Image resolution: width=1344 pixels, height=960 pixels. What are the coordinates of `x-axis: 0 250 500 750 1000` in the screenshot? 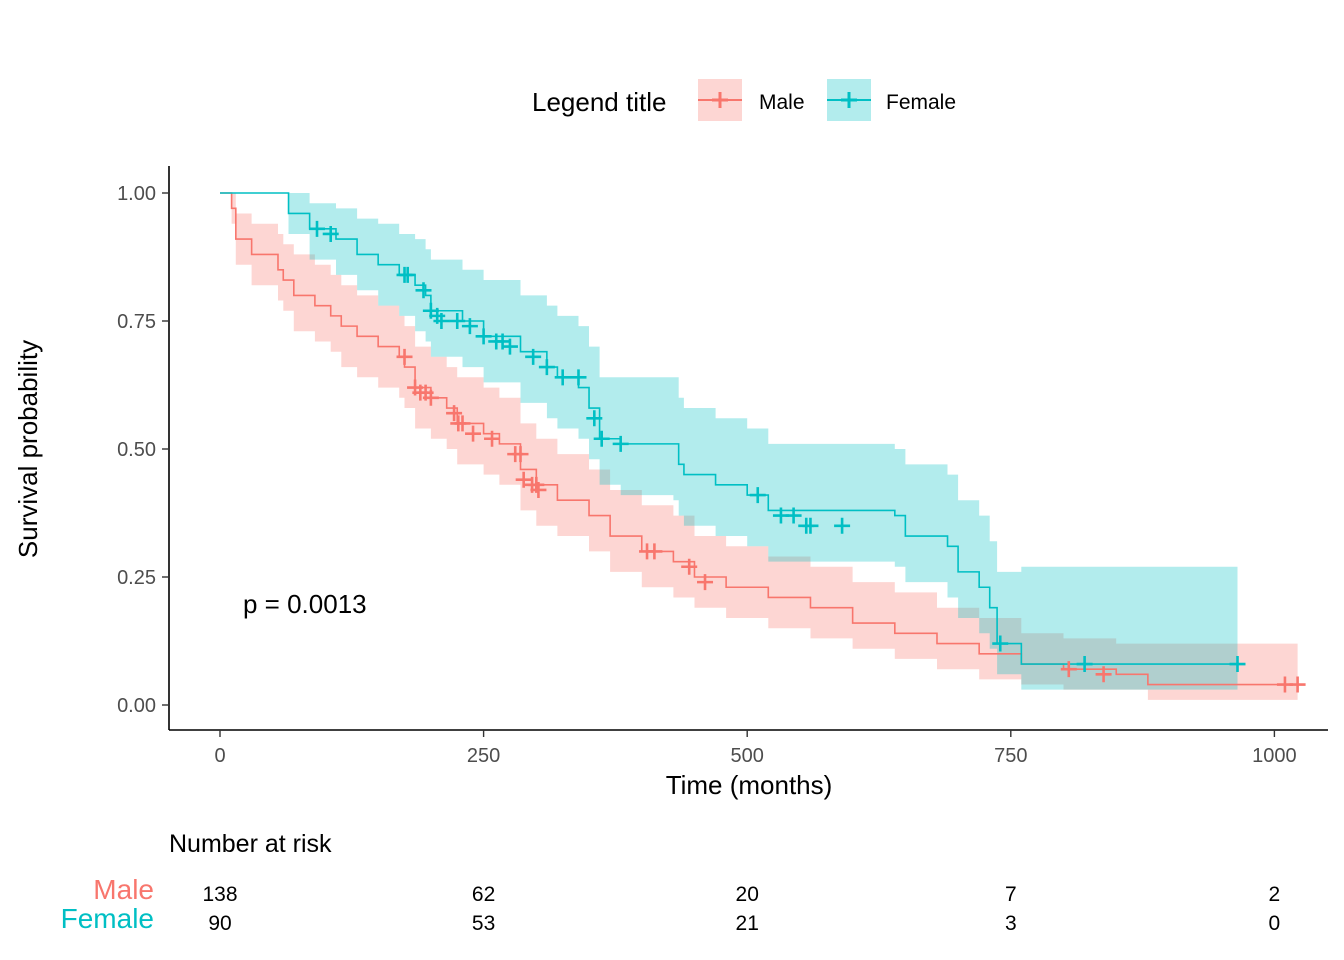 It's located at (748, 748).